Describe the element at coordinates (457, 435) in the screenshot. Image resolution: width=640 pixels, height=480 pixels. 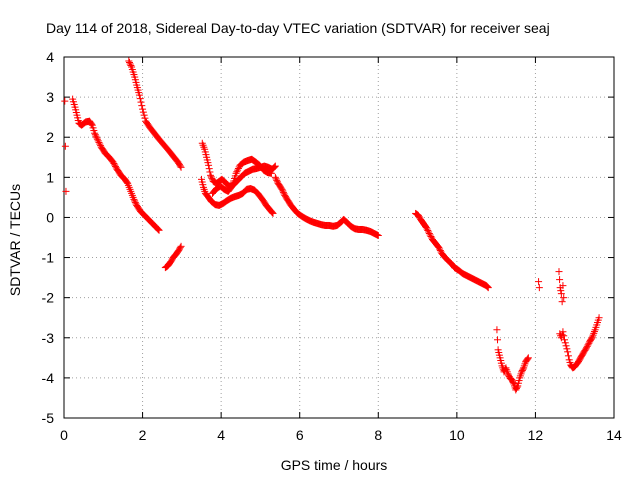
I see `x-tick-label: 10` at that location.